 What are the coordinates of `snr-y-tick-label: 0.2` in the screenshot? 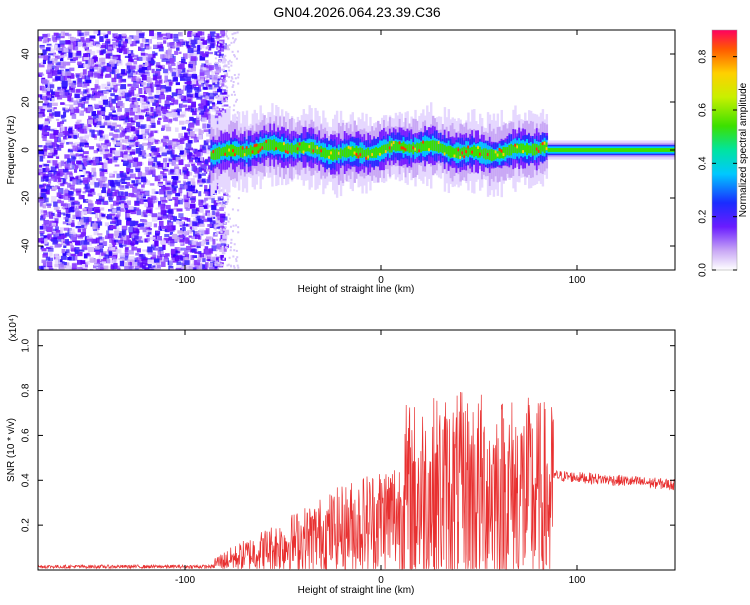 It's located at (26, 525).